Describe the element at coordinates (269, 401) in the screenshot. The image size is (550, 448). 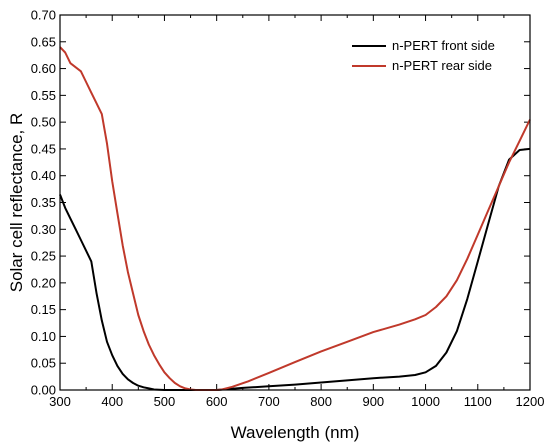
I see `x-tick-label: 700` at that location.